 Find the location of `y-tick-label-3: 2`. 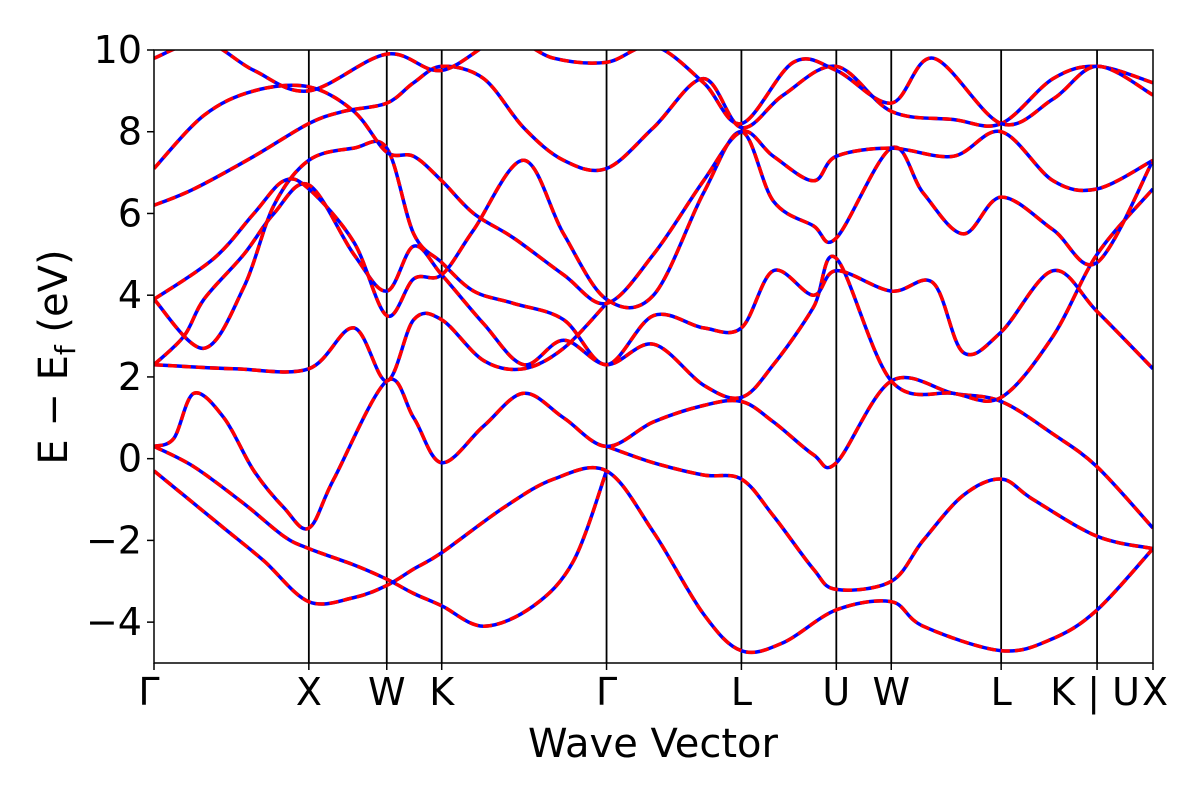

y-tick-label-3: 2 is located at coordinates (130, 377).